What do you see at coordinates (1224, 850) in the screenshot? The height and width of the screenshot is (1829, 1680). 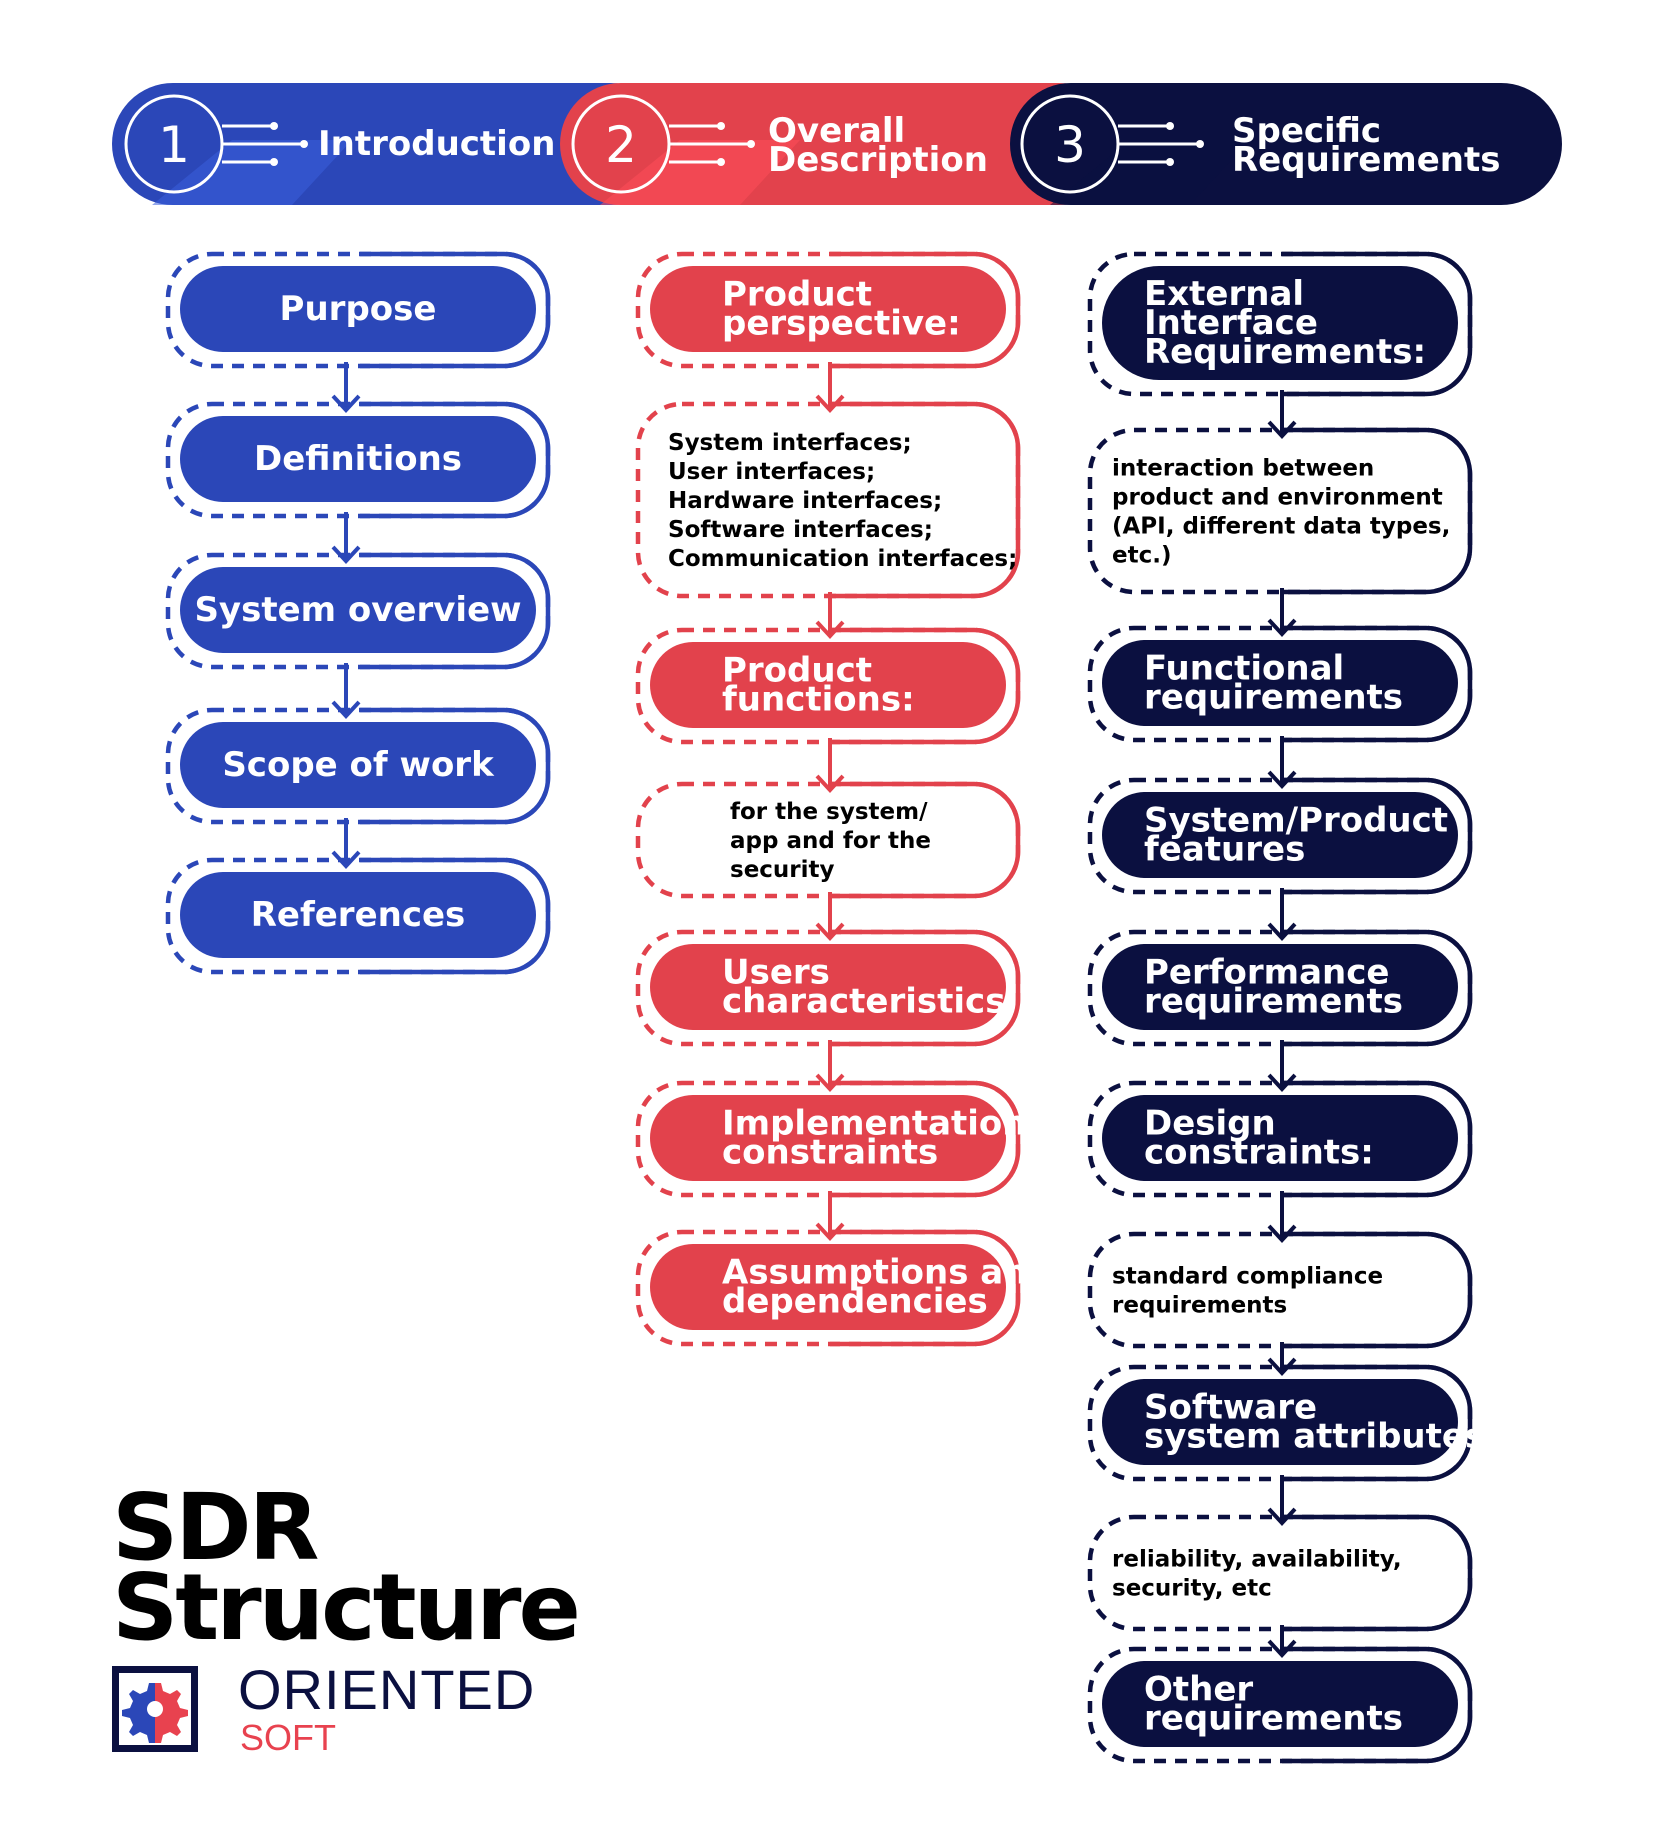 I see `system-product-features-line-2: features` at bounding box center [1224, 850].